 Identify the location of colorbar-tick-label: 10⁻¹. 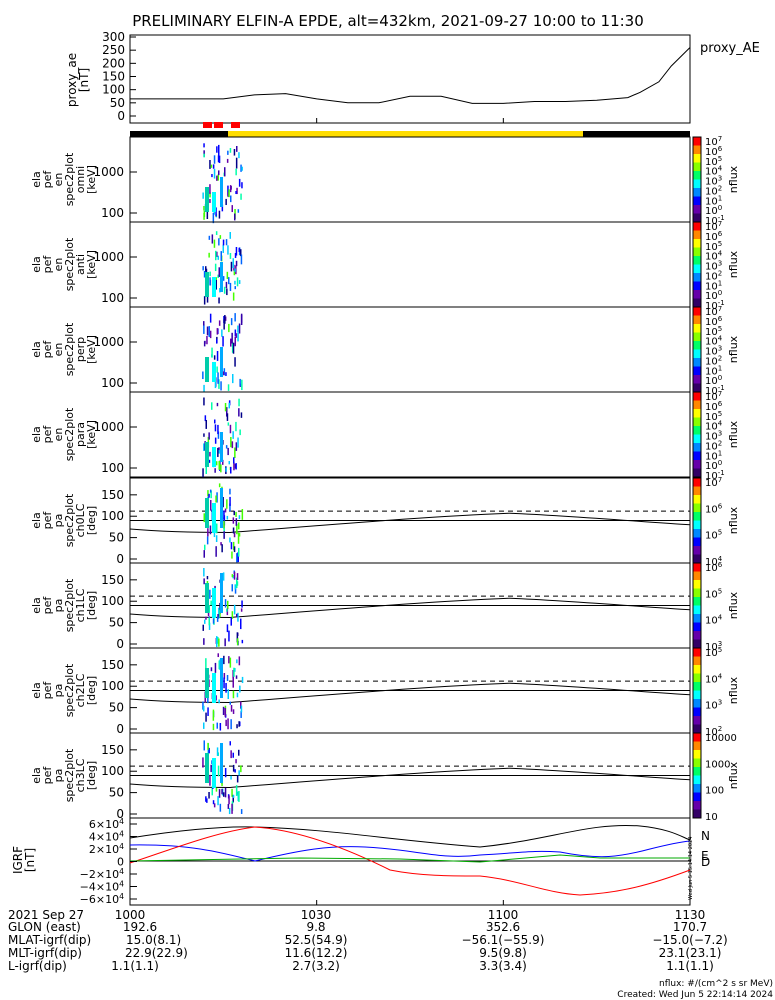
(715, 220).